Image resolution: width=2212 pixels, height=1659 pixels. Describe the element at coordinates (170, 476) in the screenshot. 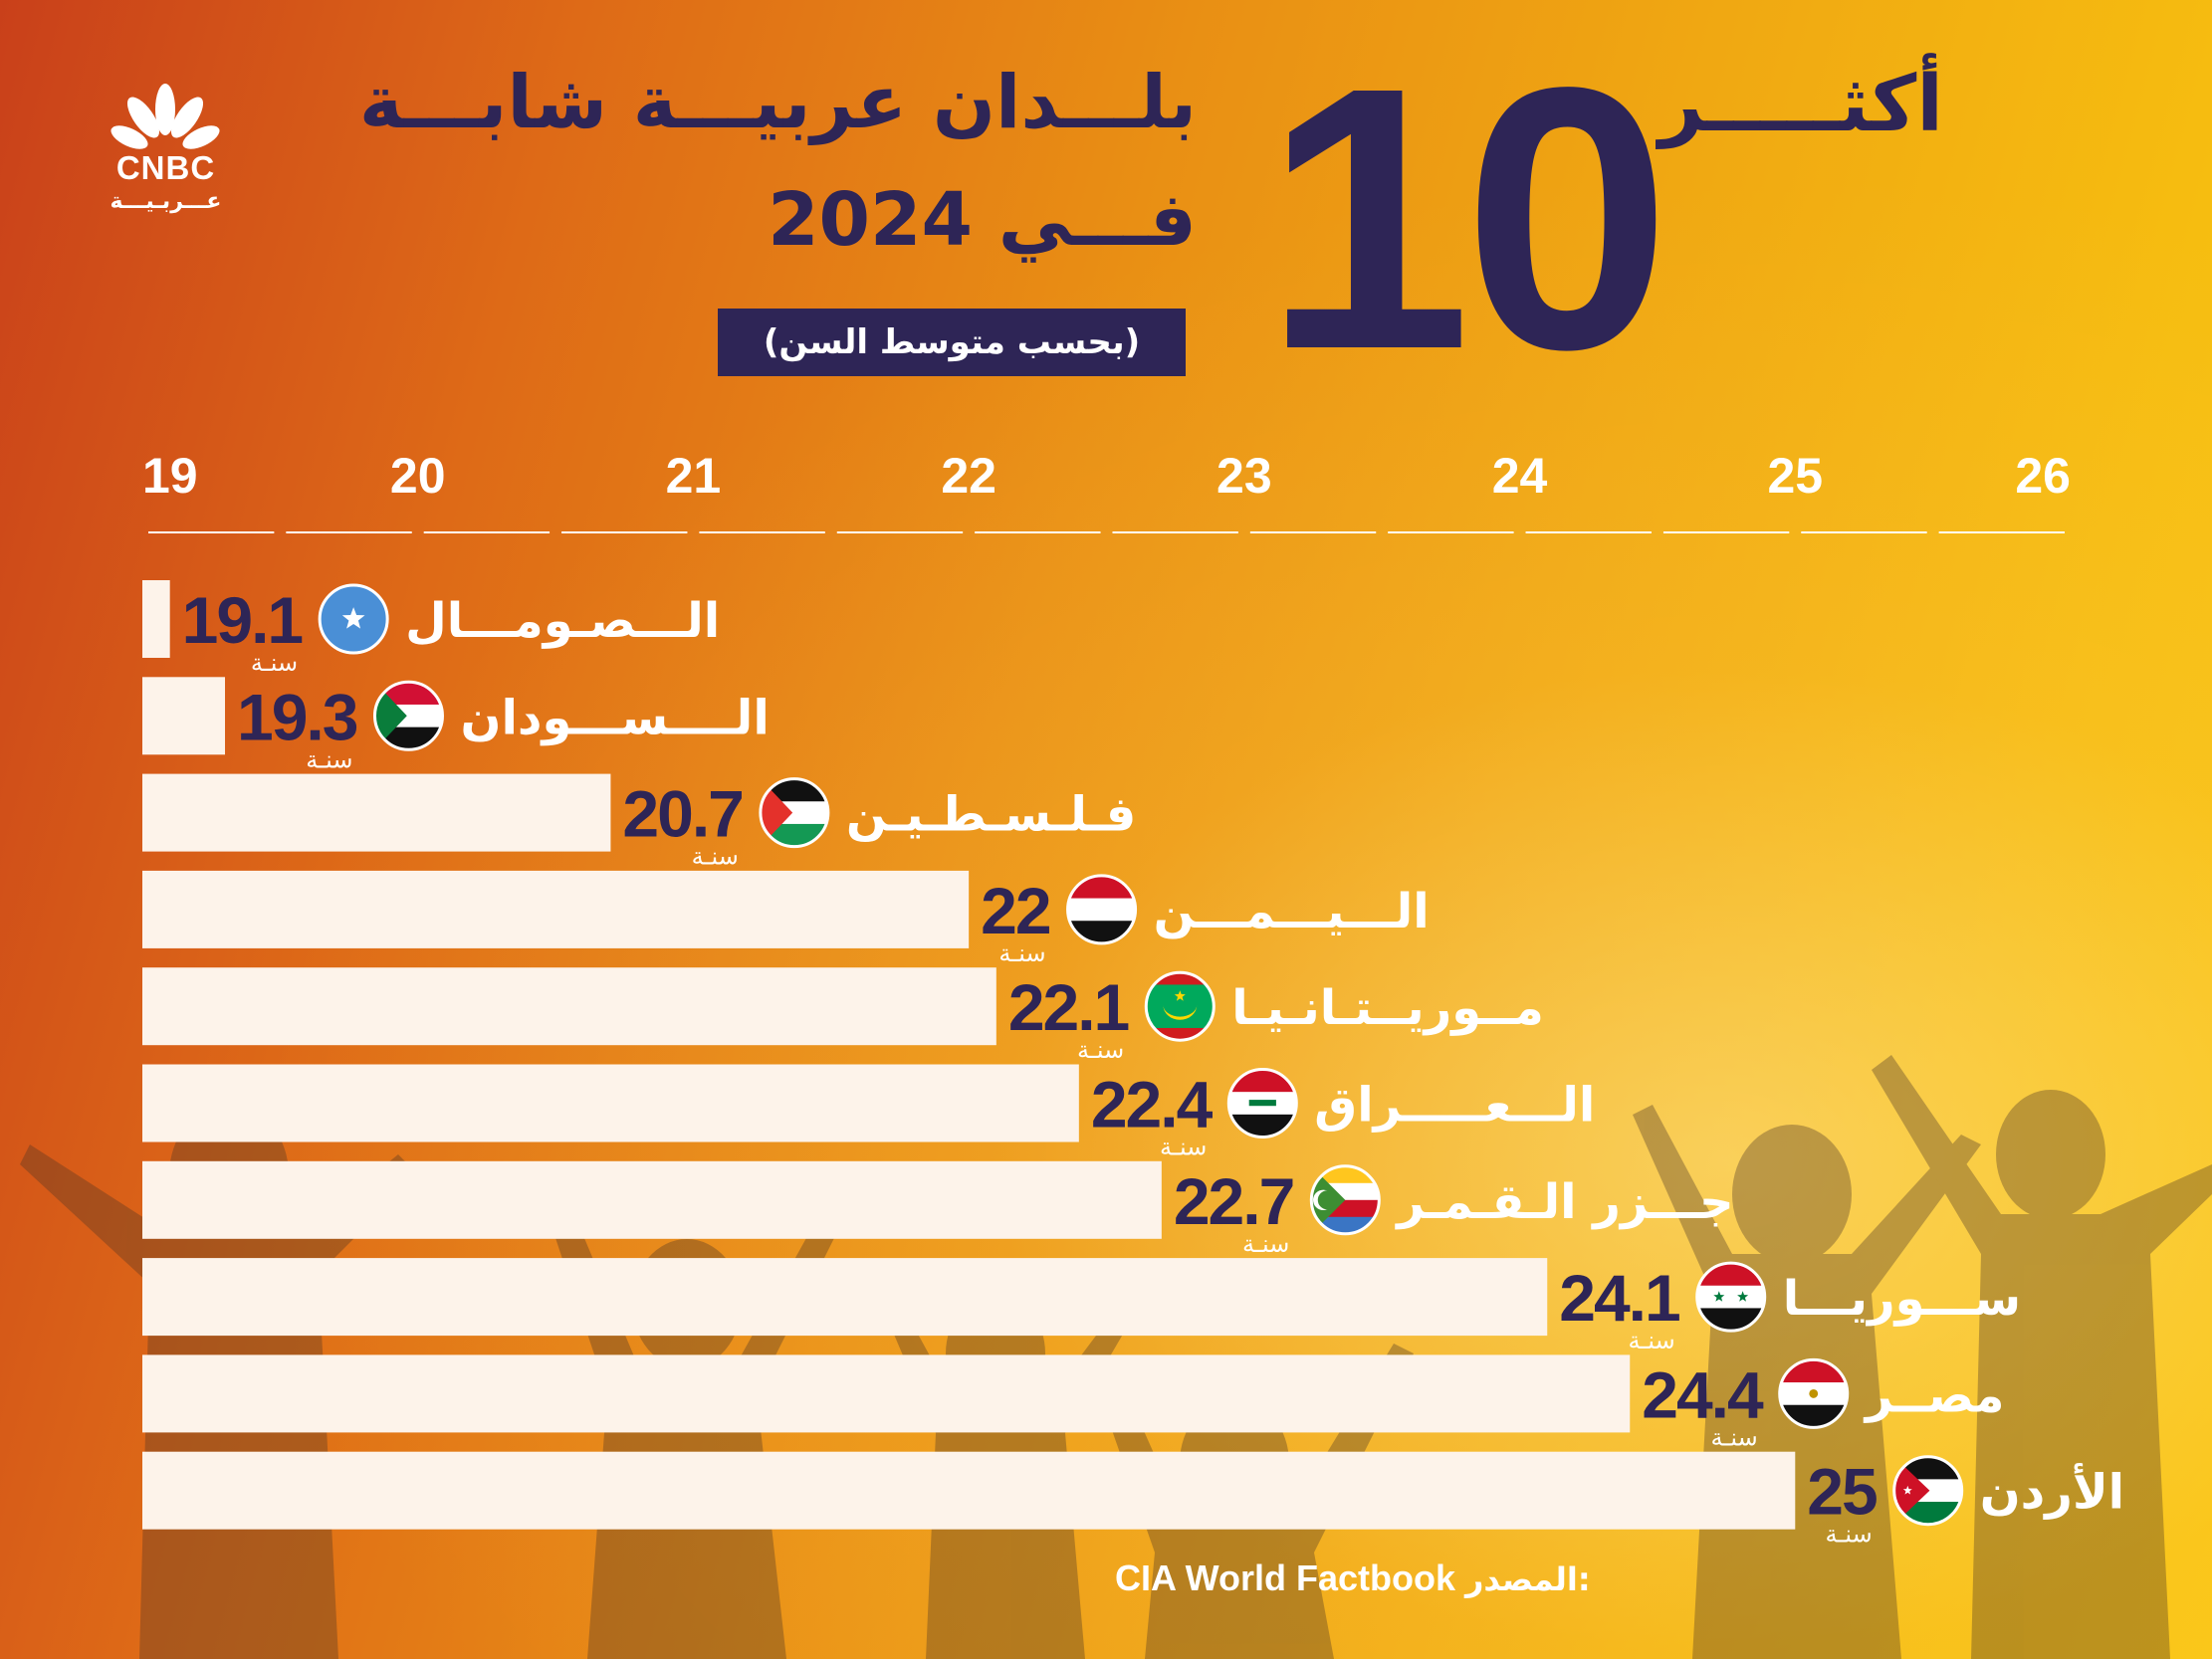

I see `tick-label: 19` at that location.